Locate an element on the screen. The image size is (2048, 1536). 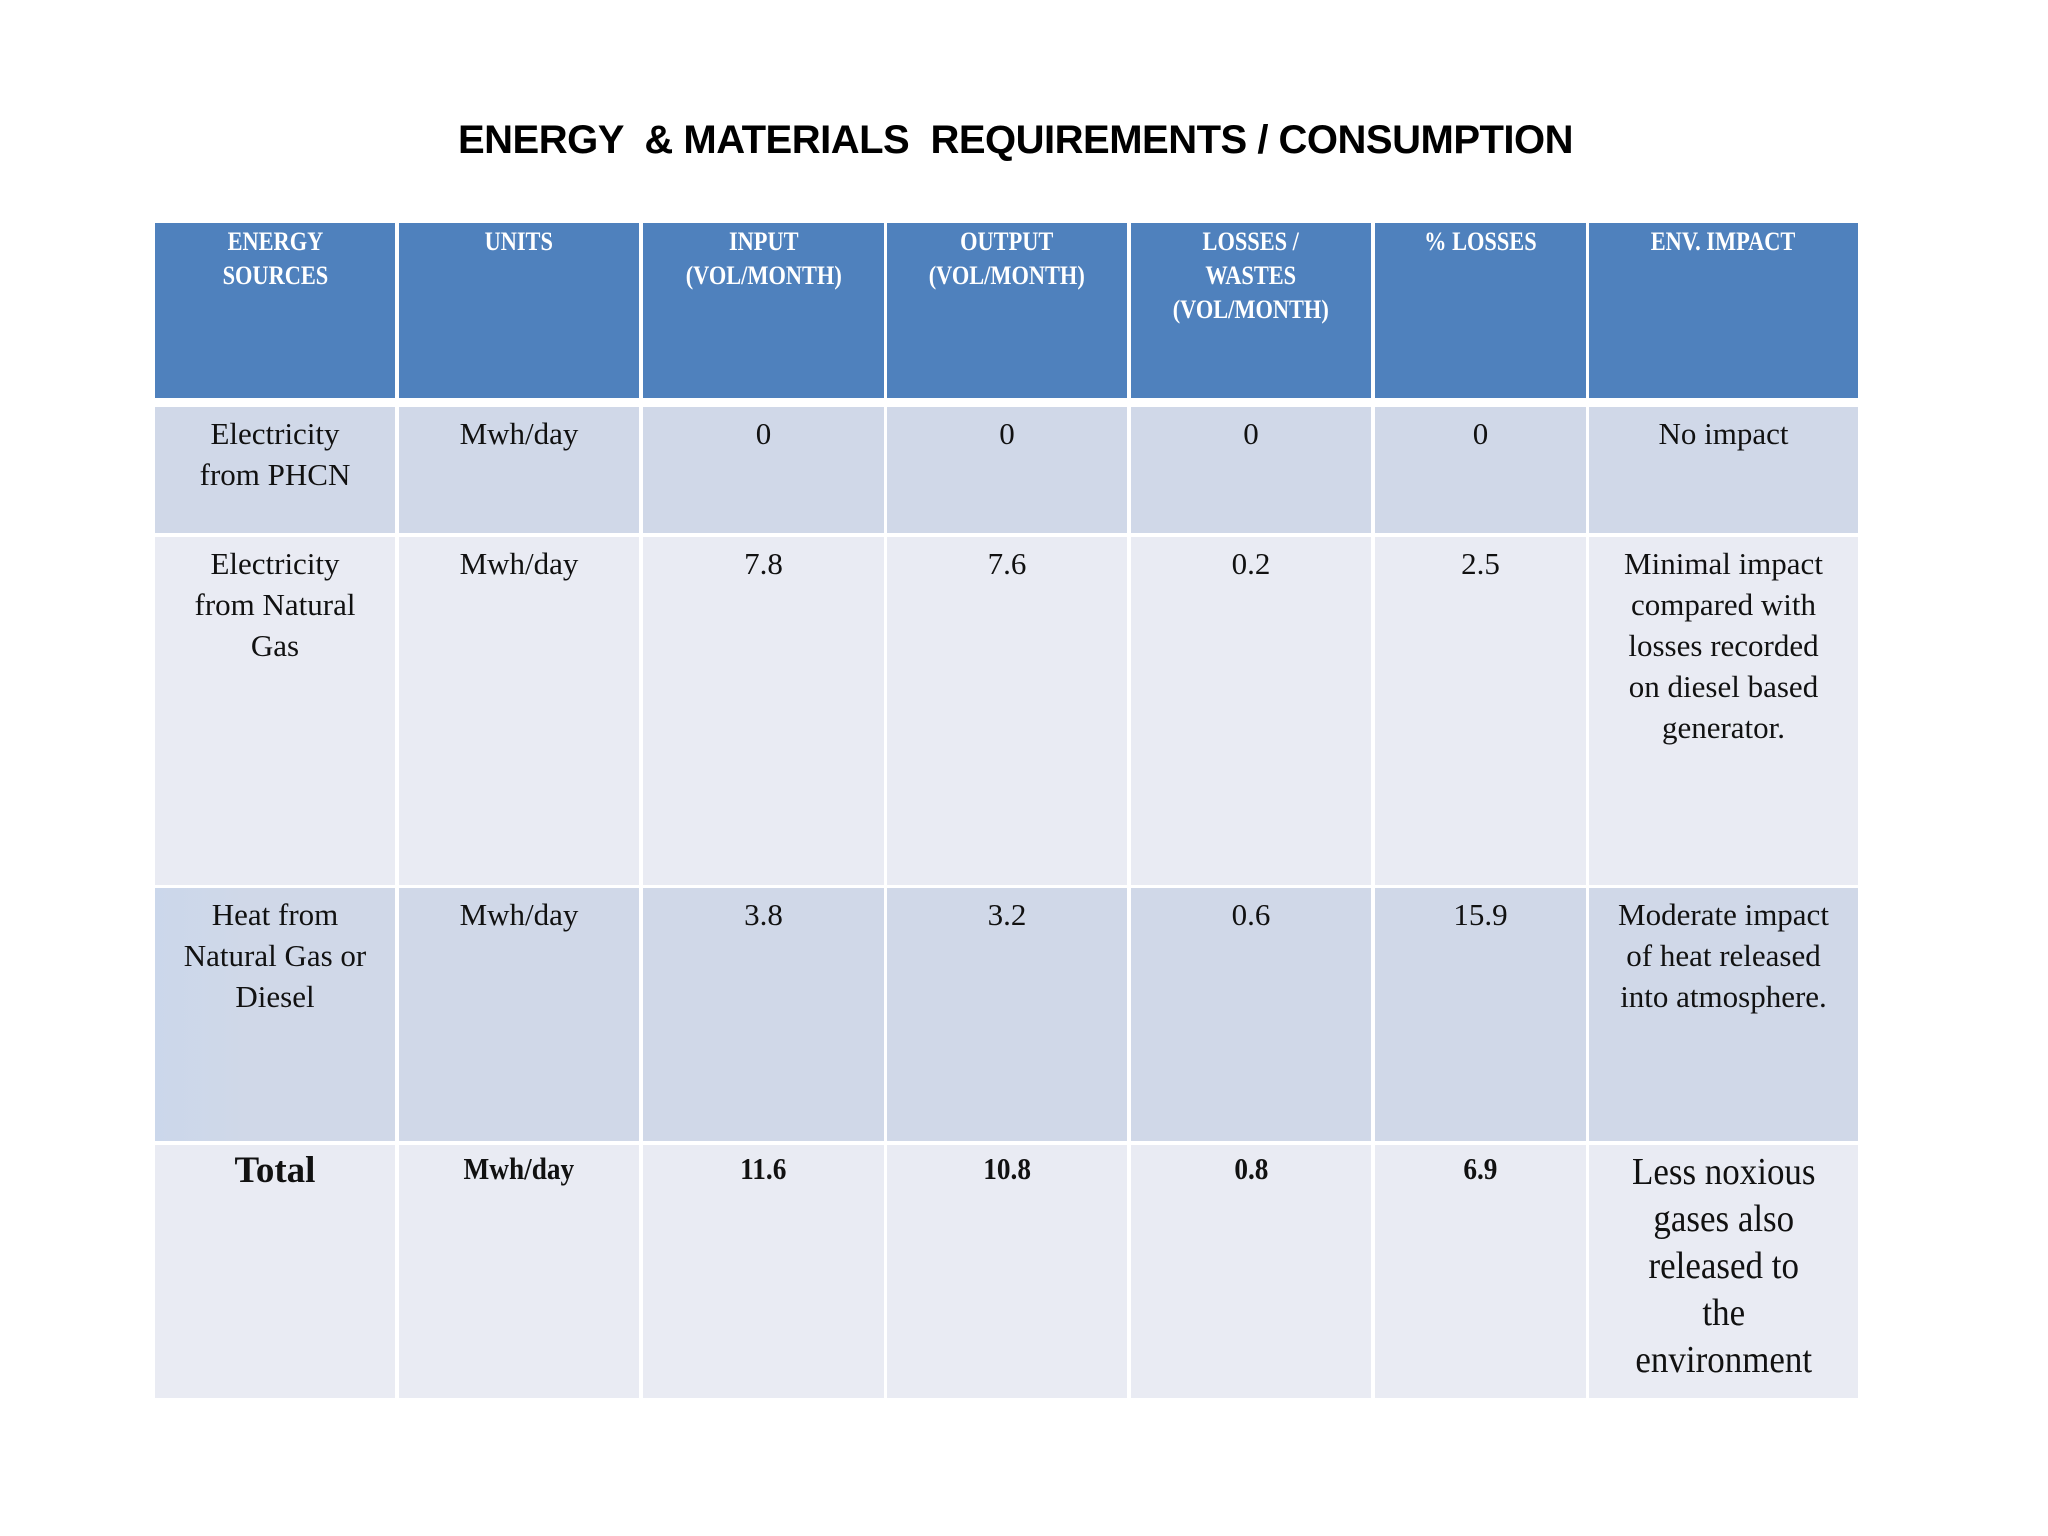
row2-pct-losses: 2.5 is located at coordinates (1480, 711).